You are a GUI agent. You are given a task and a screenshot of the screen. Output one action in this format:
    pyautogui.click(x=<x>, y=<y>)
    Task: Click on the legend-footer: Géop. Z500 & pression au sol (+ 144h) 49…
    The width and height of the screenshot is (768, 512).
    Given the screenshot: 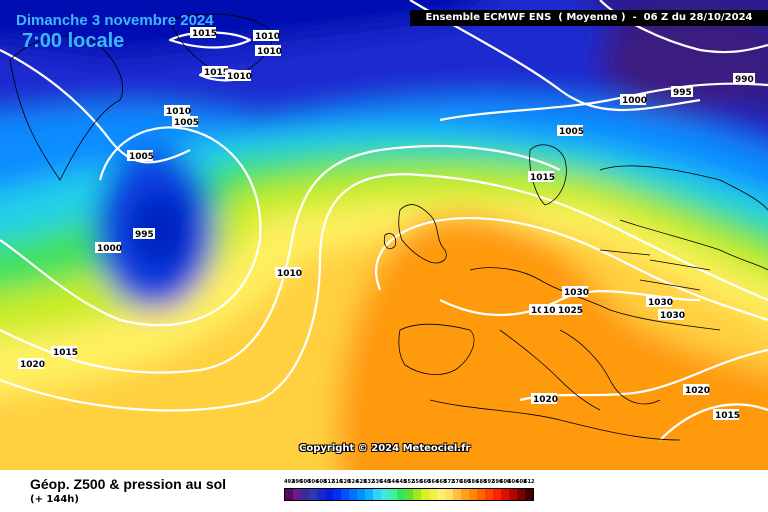 What is the action you would take?
    pyautogui.click(x=384, y=491)
    